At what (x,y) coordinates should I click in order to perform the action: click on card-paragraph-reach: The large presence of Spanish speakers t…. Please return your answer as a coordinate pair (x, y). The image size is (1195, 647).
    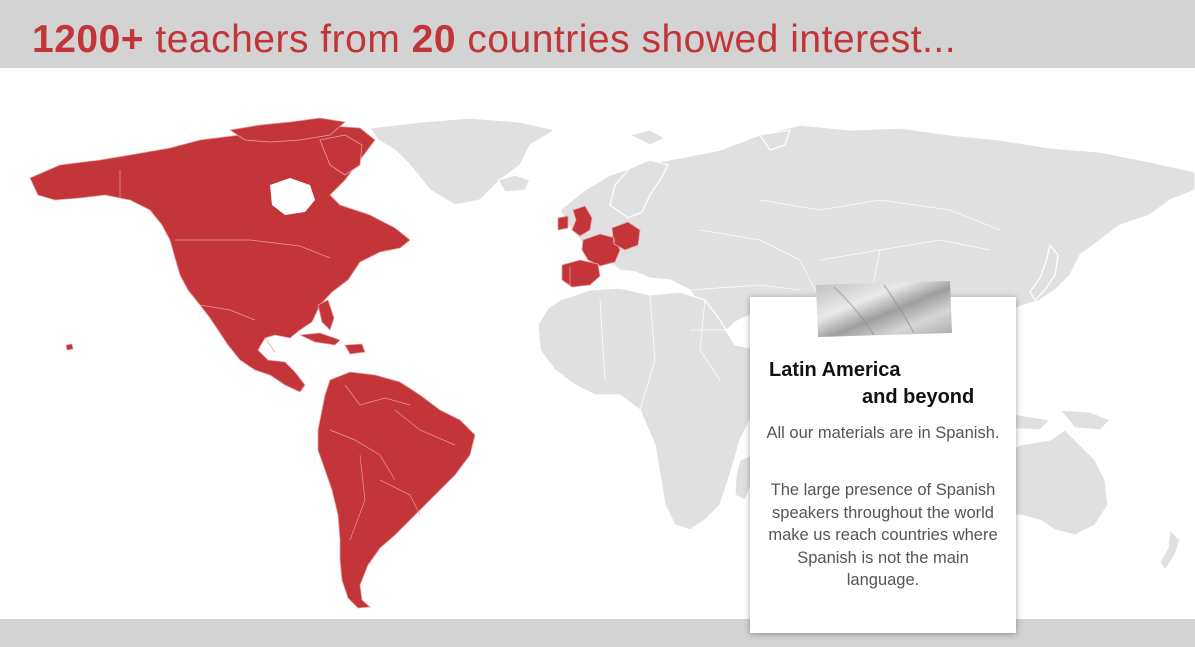
    Looking at the image, I should click on (883, 535).